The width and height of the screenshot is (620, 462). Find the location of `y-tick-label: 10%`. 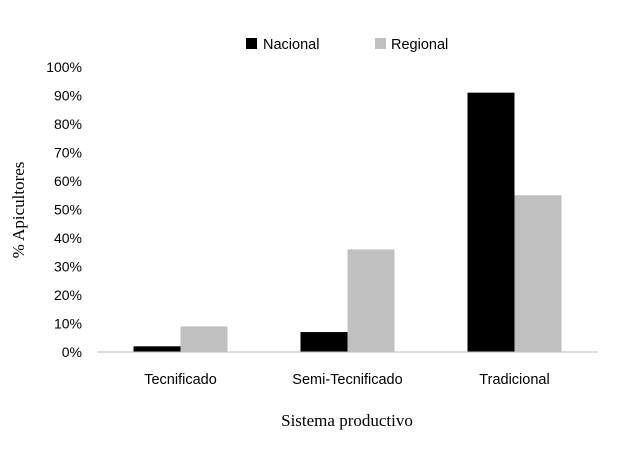

y-tick-label: 10% is located at coordinates (68, 324).